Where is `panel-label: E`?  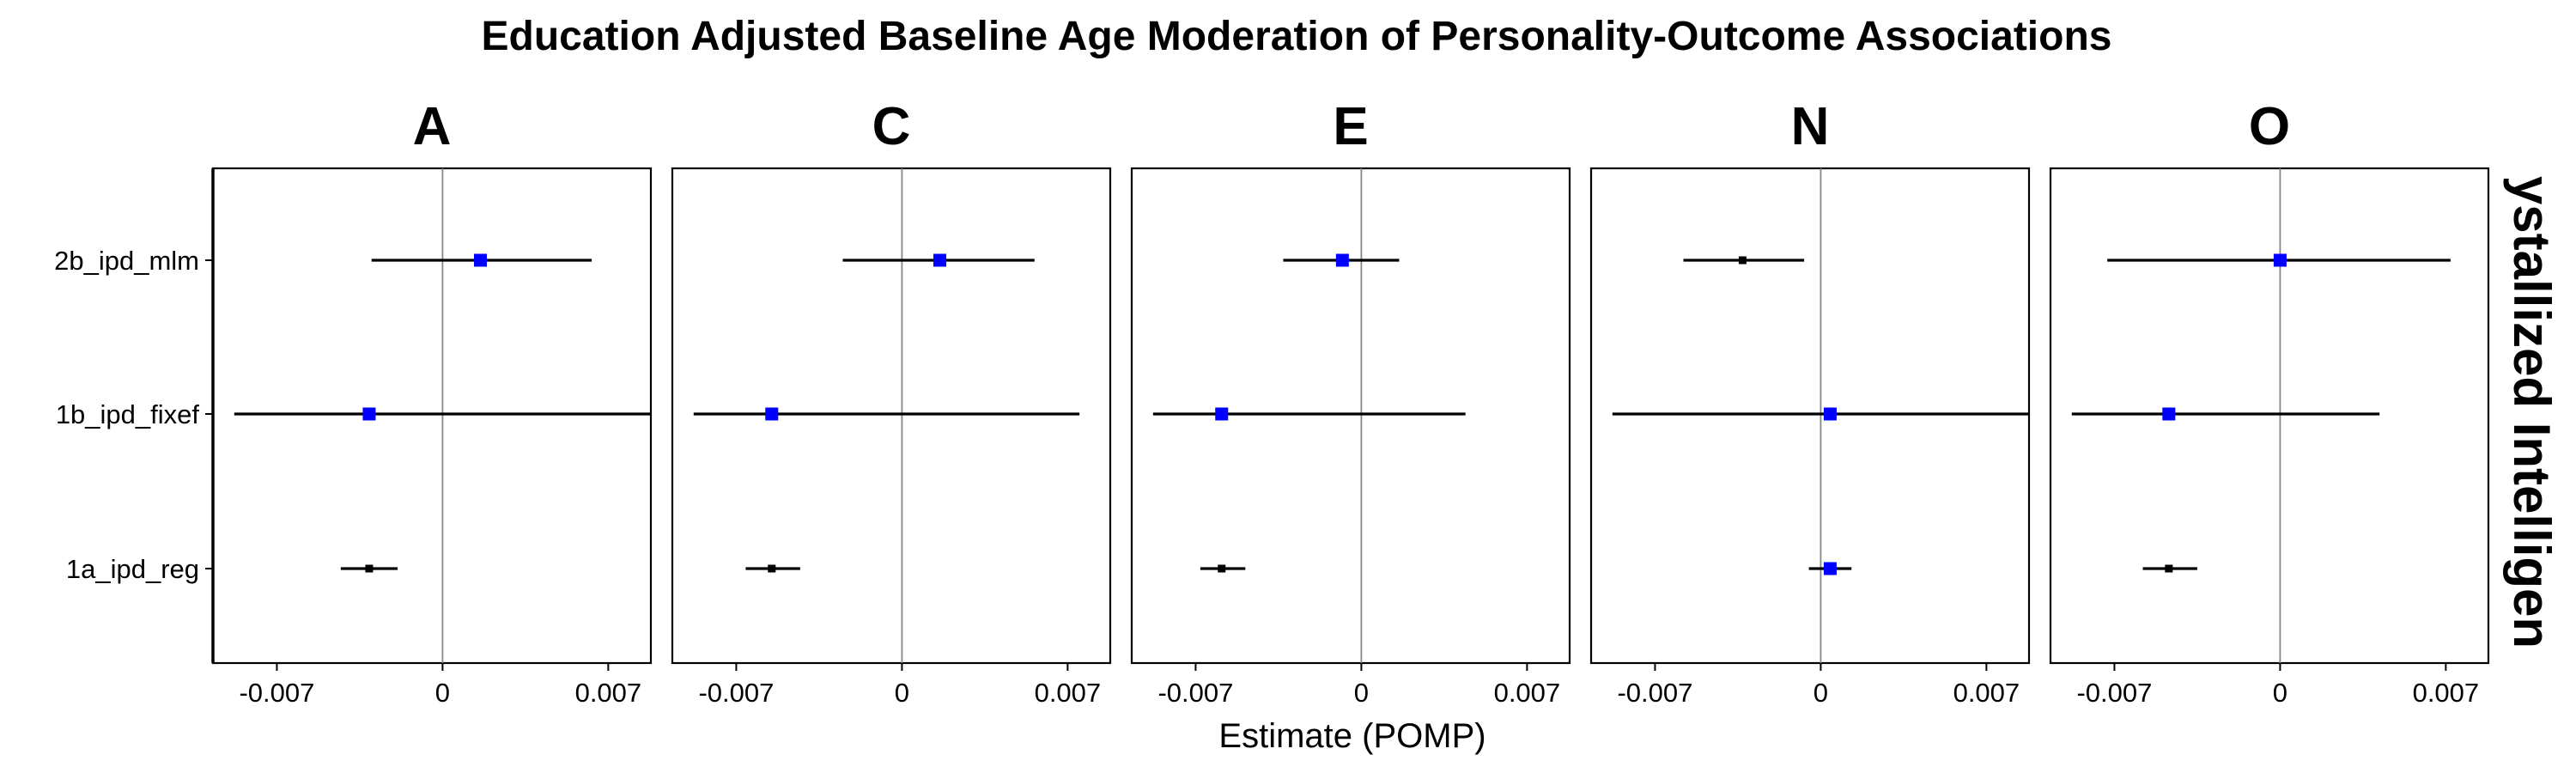
panel-label: E is located at coordinates (1350, 126).